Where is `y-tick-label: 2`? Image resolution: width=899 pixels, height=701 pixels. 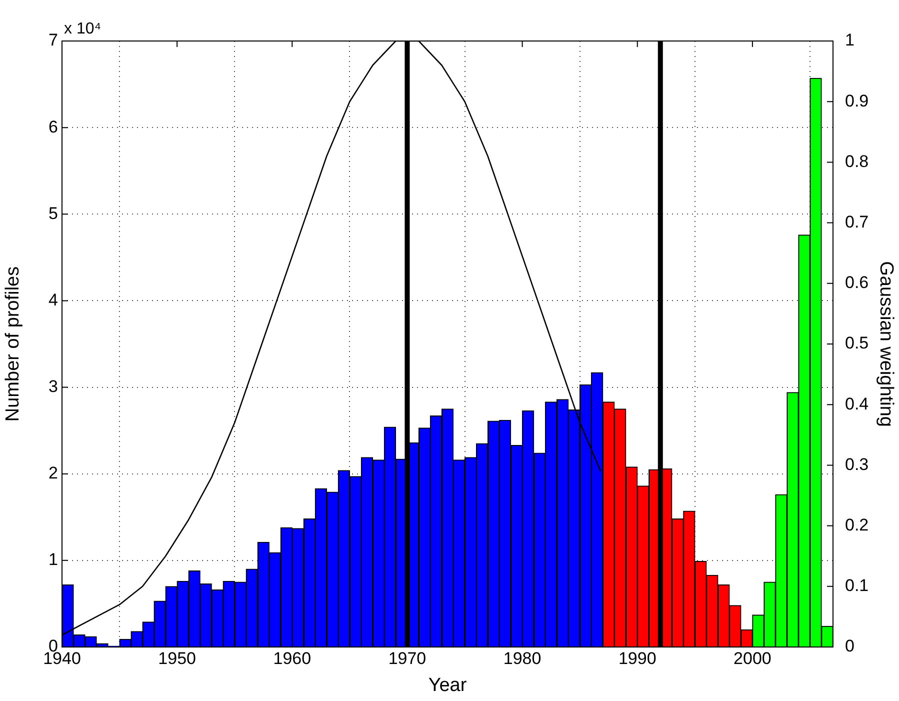
y-tick-label: 2 is located at coordinates (53, 473).